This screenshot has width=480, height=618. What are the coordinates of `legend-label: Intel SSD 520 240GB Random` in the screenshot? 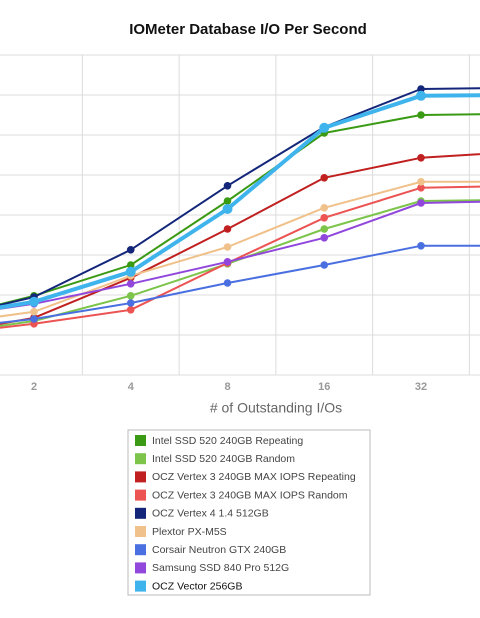 It's located at (223, 459).